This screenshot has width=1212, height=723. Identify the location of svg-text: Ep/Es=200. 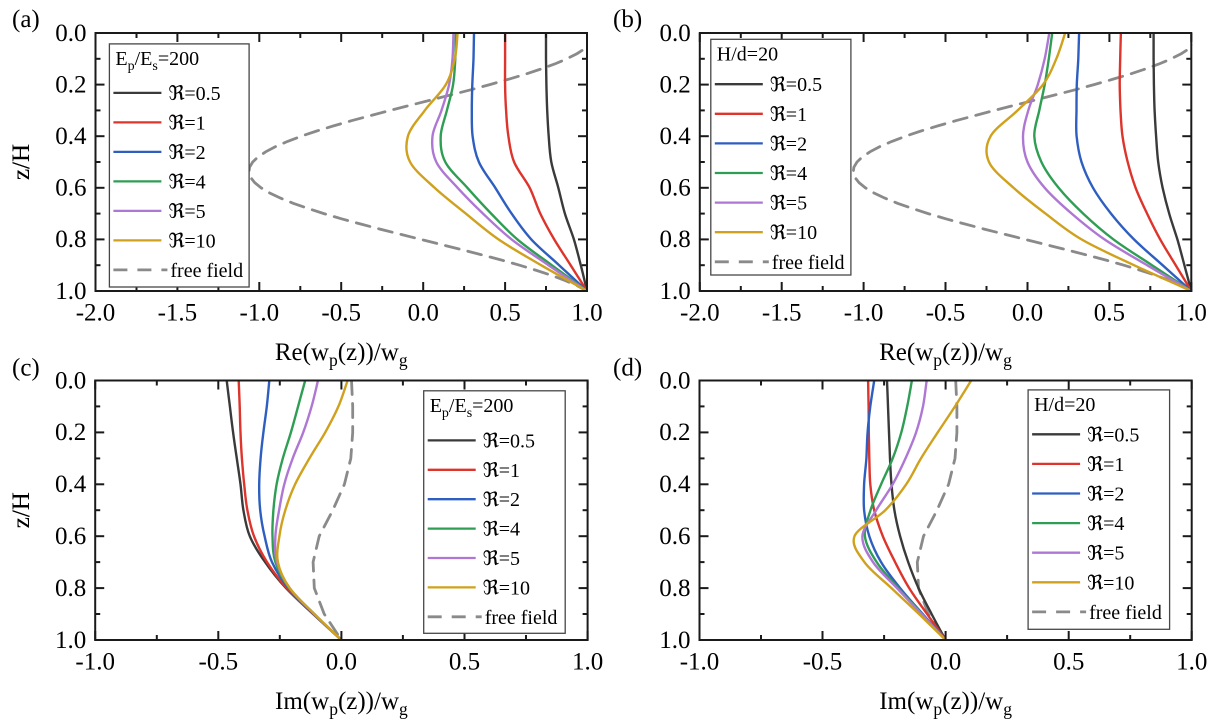
(472, 408).